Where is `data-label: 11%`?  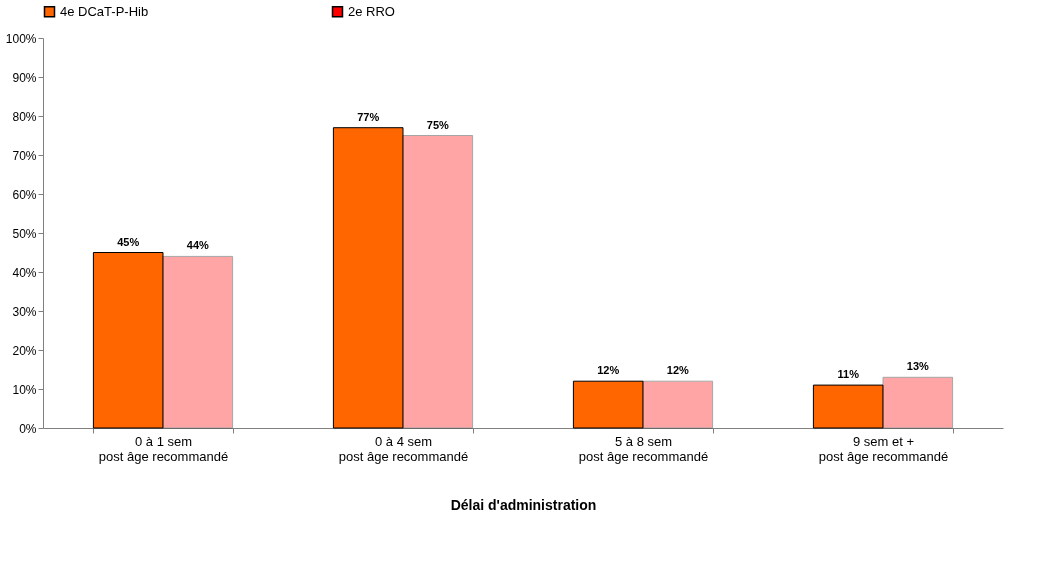
data-label: 11% is located at coordinates (848, 374).